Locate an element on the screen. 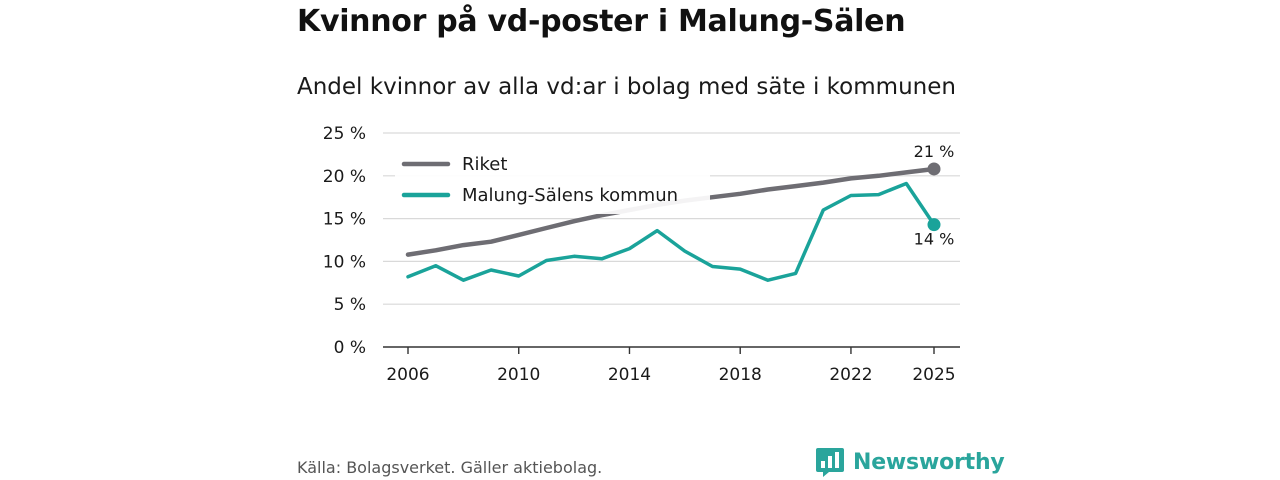 This screenshot has height=480, width=1280. legend-background is located at coordinates (552, 181).